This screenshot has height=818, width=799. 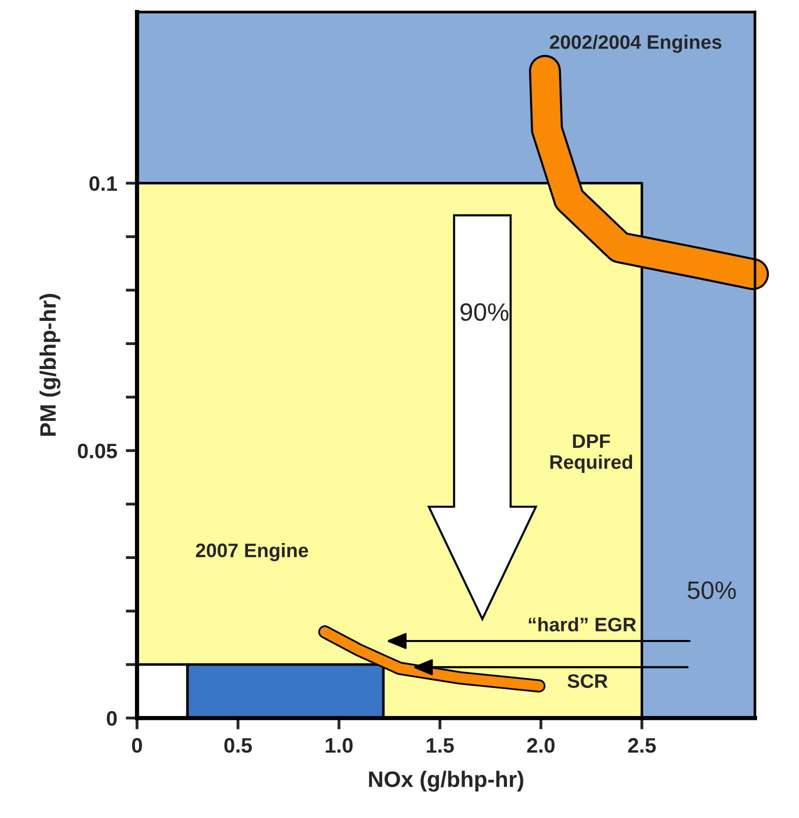 What do you see at coordinates (636, 43) in the screenshot?
I see `annotation: 2002/2004 Engines` at bounding box center [636, 43].